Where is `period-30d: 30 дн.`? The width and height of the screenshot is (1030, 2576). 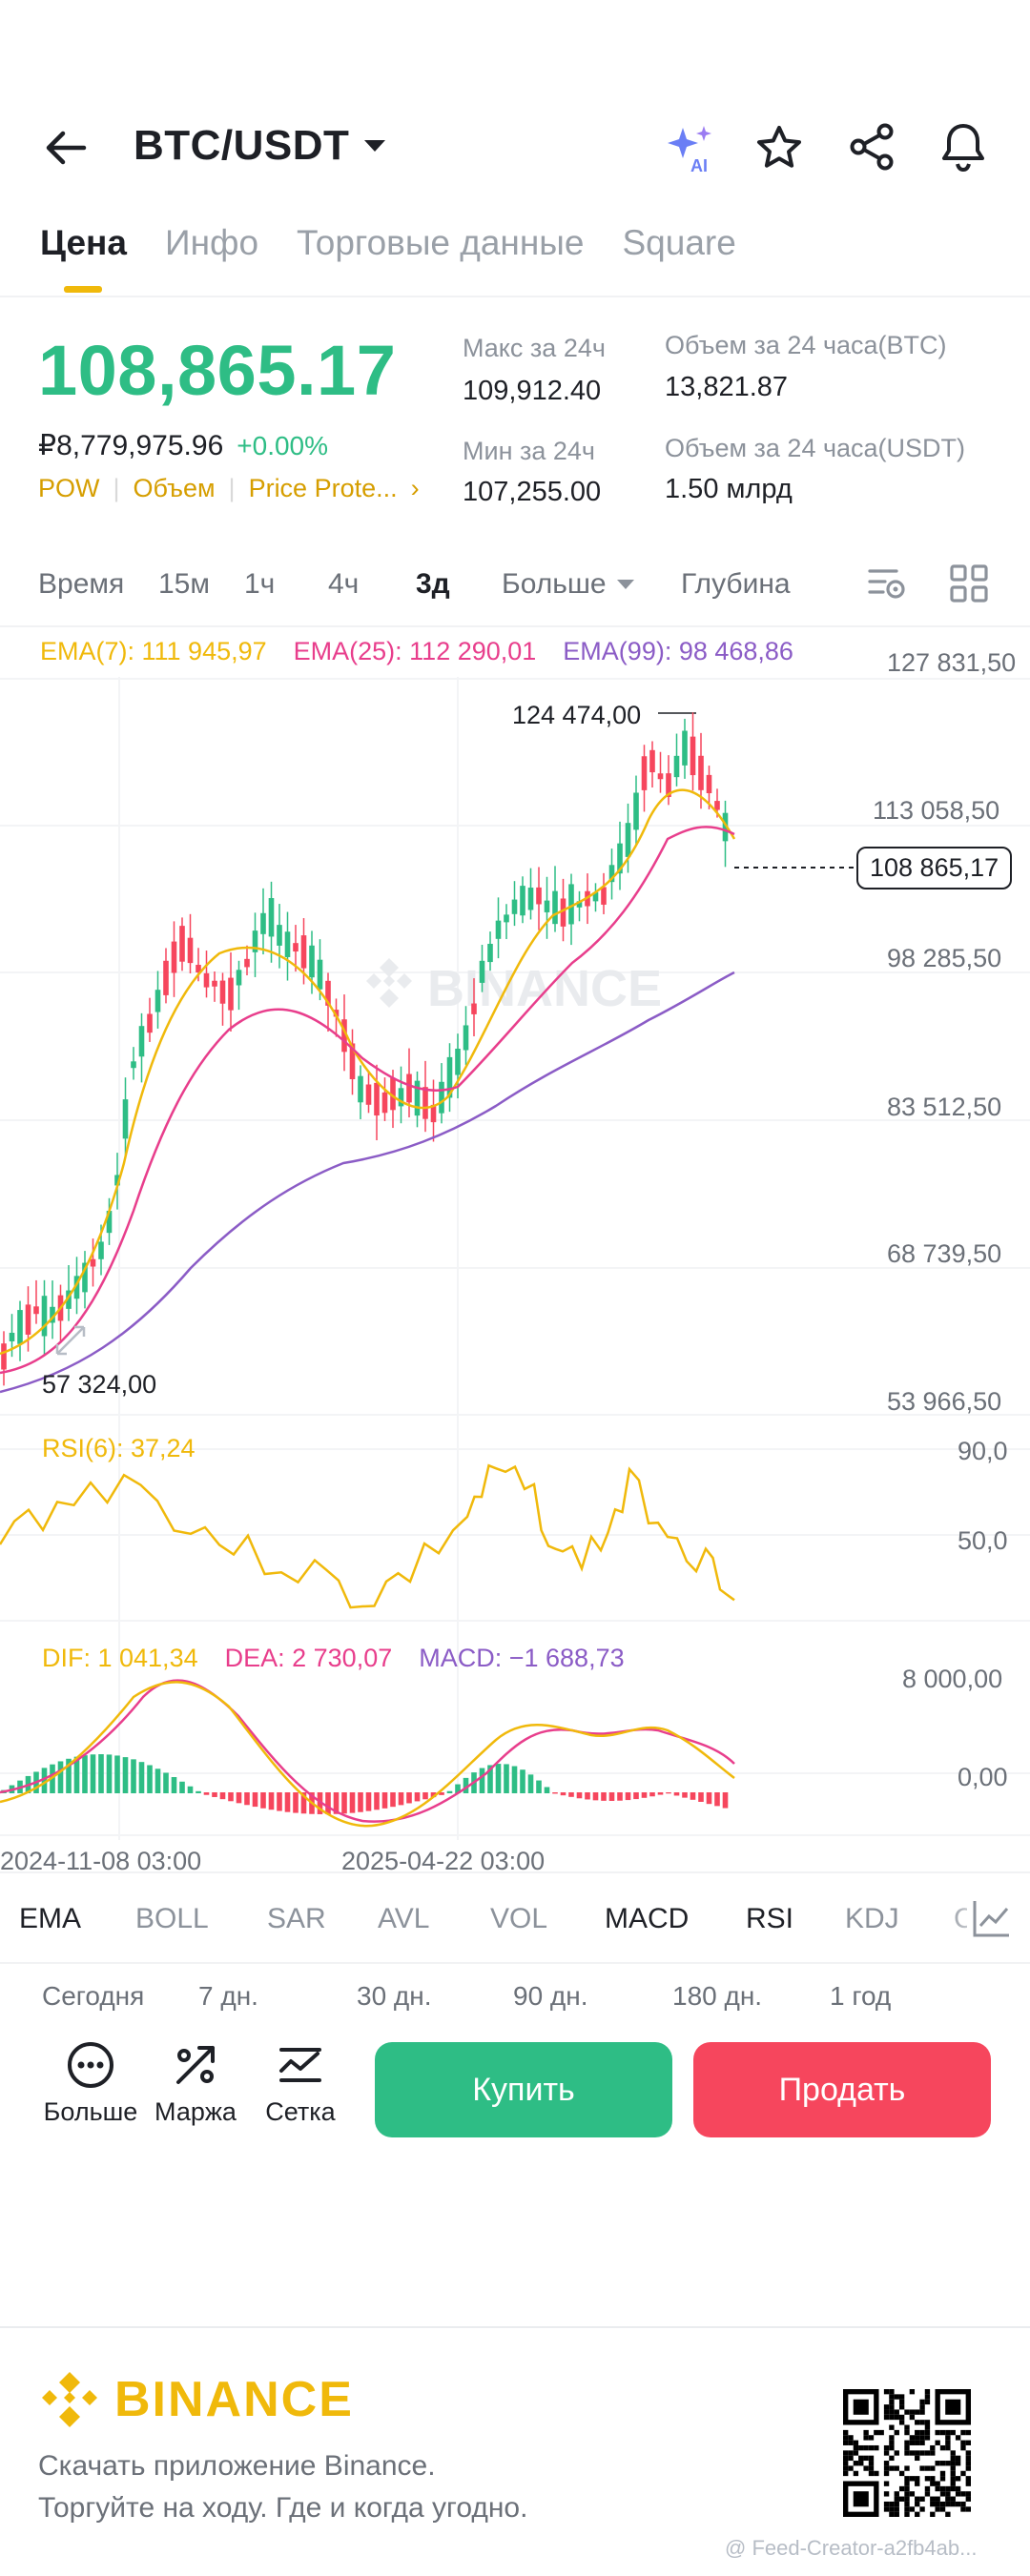 period-30d: 30 дн. is located at coordinates (394, 1996).